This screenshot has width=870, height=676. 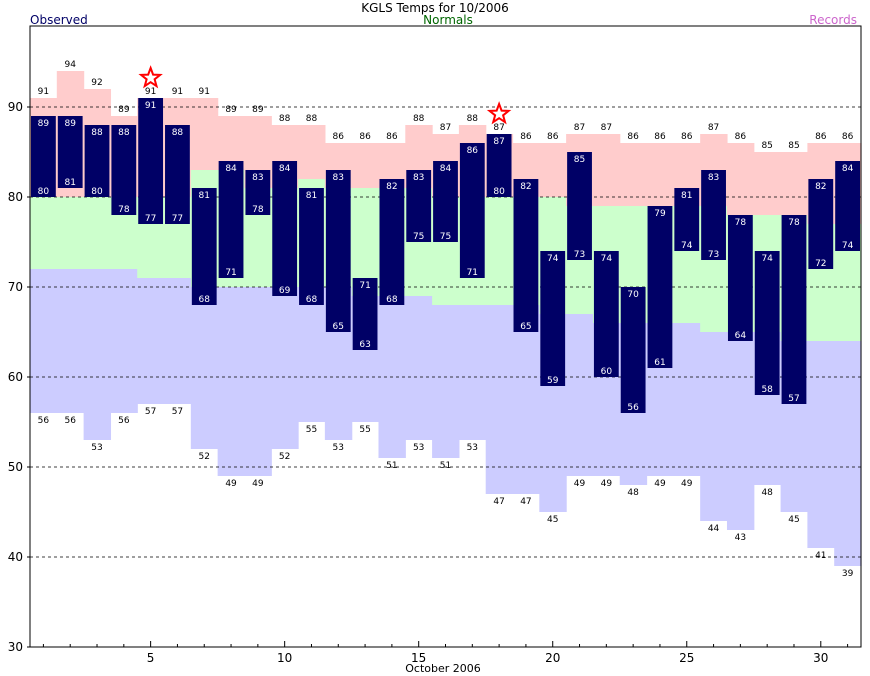 I want to click on record-high-label: 94, so click(x=70, y=65).